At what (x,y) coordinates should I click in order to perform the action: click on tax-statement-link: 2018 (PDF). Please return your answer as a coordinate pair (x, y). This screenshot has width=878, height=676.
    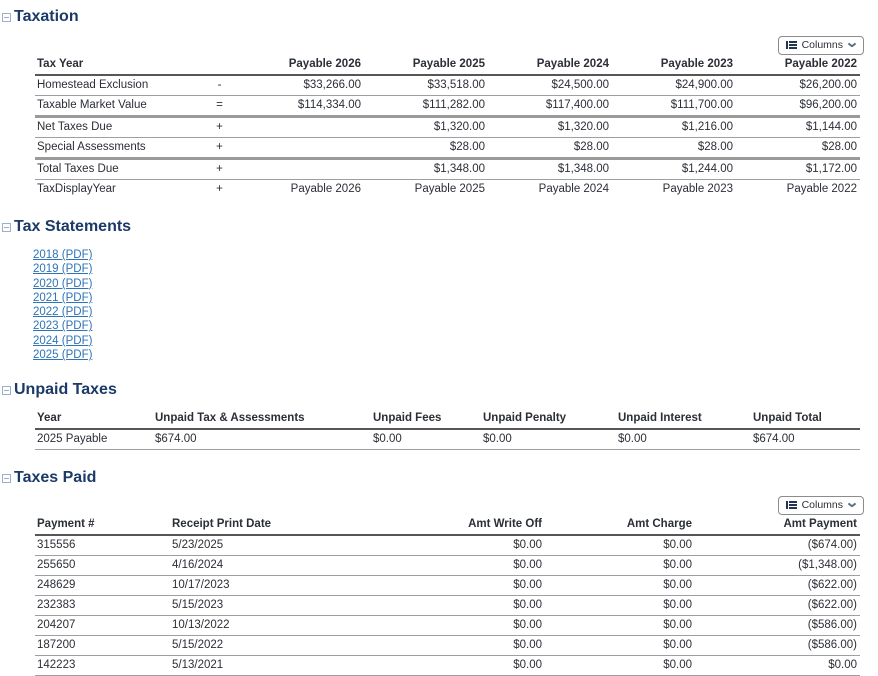
    Looking at the image, I should click on (63, 255).